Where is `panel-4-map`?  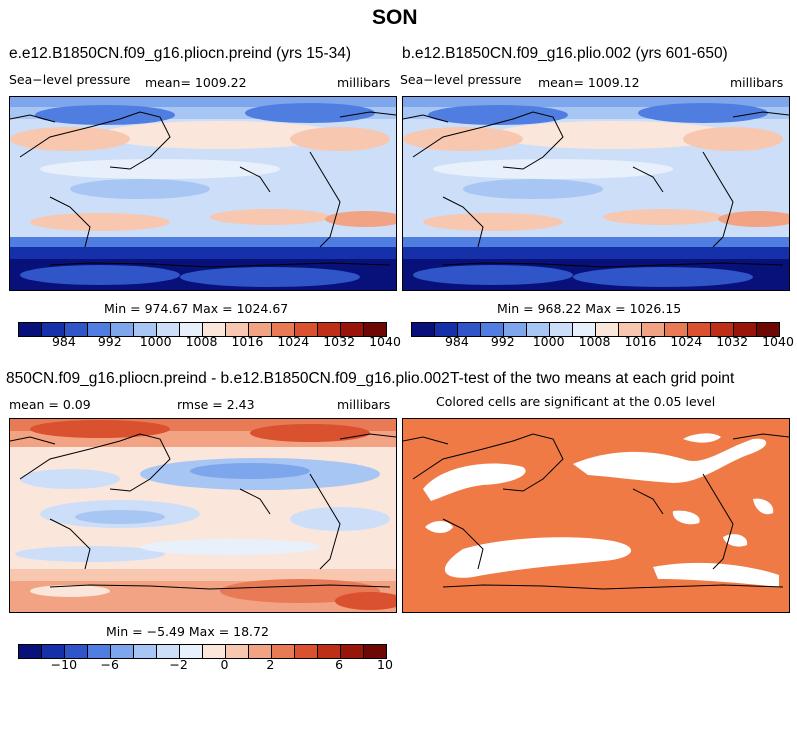
panel-4-map is located at coordinates (596, 515).